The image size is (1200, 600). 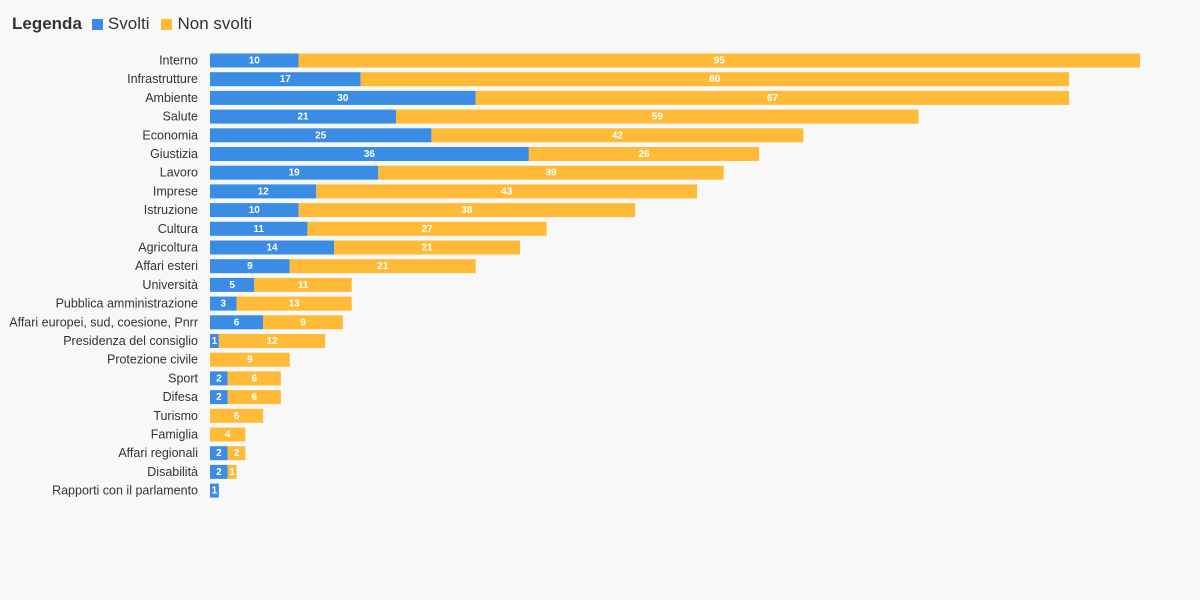 I want to click on category-label: Università, so click(x=170, y=285).